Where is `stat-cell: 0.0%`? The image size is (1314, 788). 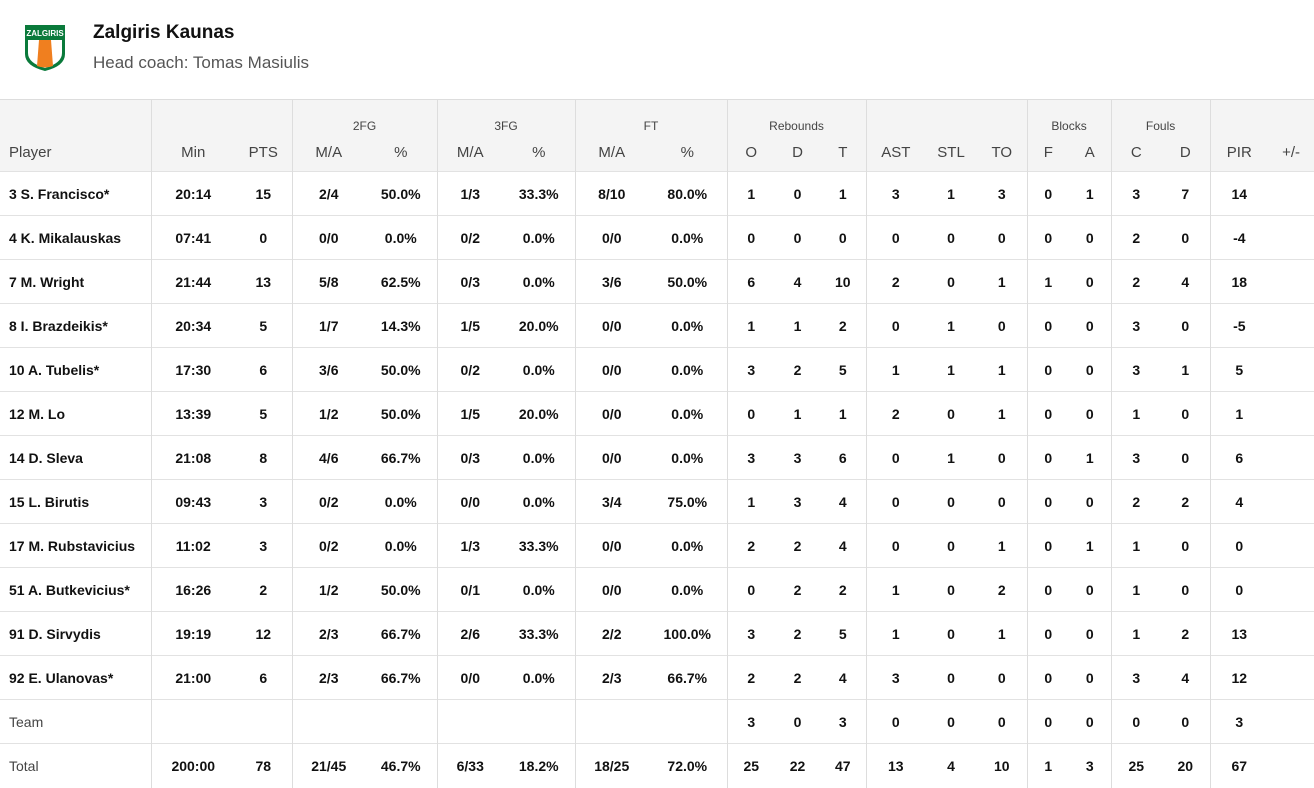 stat-cell: 0.0% is located at coordinates (687, 237).